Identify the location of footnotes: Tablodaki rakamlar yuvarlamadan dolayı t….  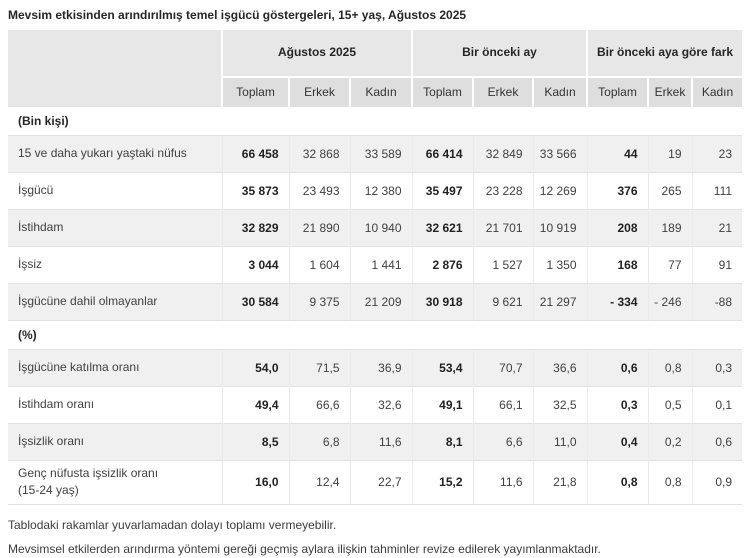
(375, 538).